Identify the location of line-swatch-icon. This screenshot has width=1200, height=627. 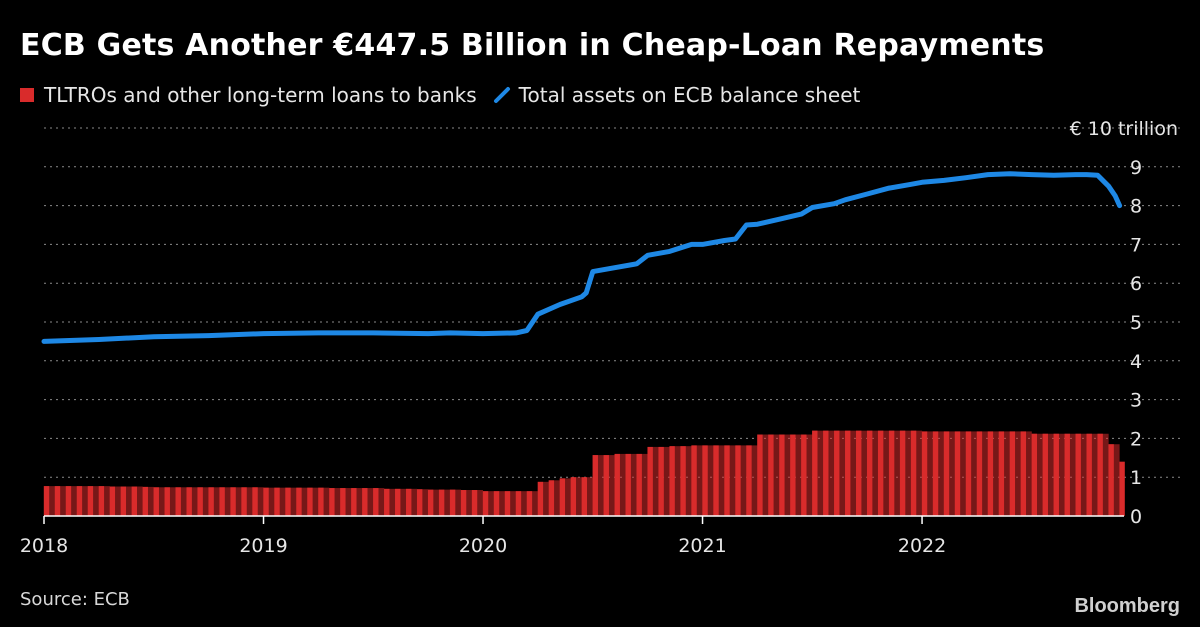
(501, 95).